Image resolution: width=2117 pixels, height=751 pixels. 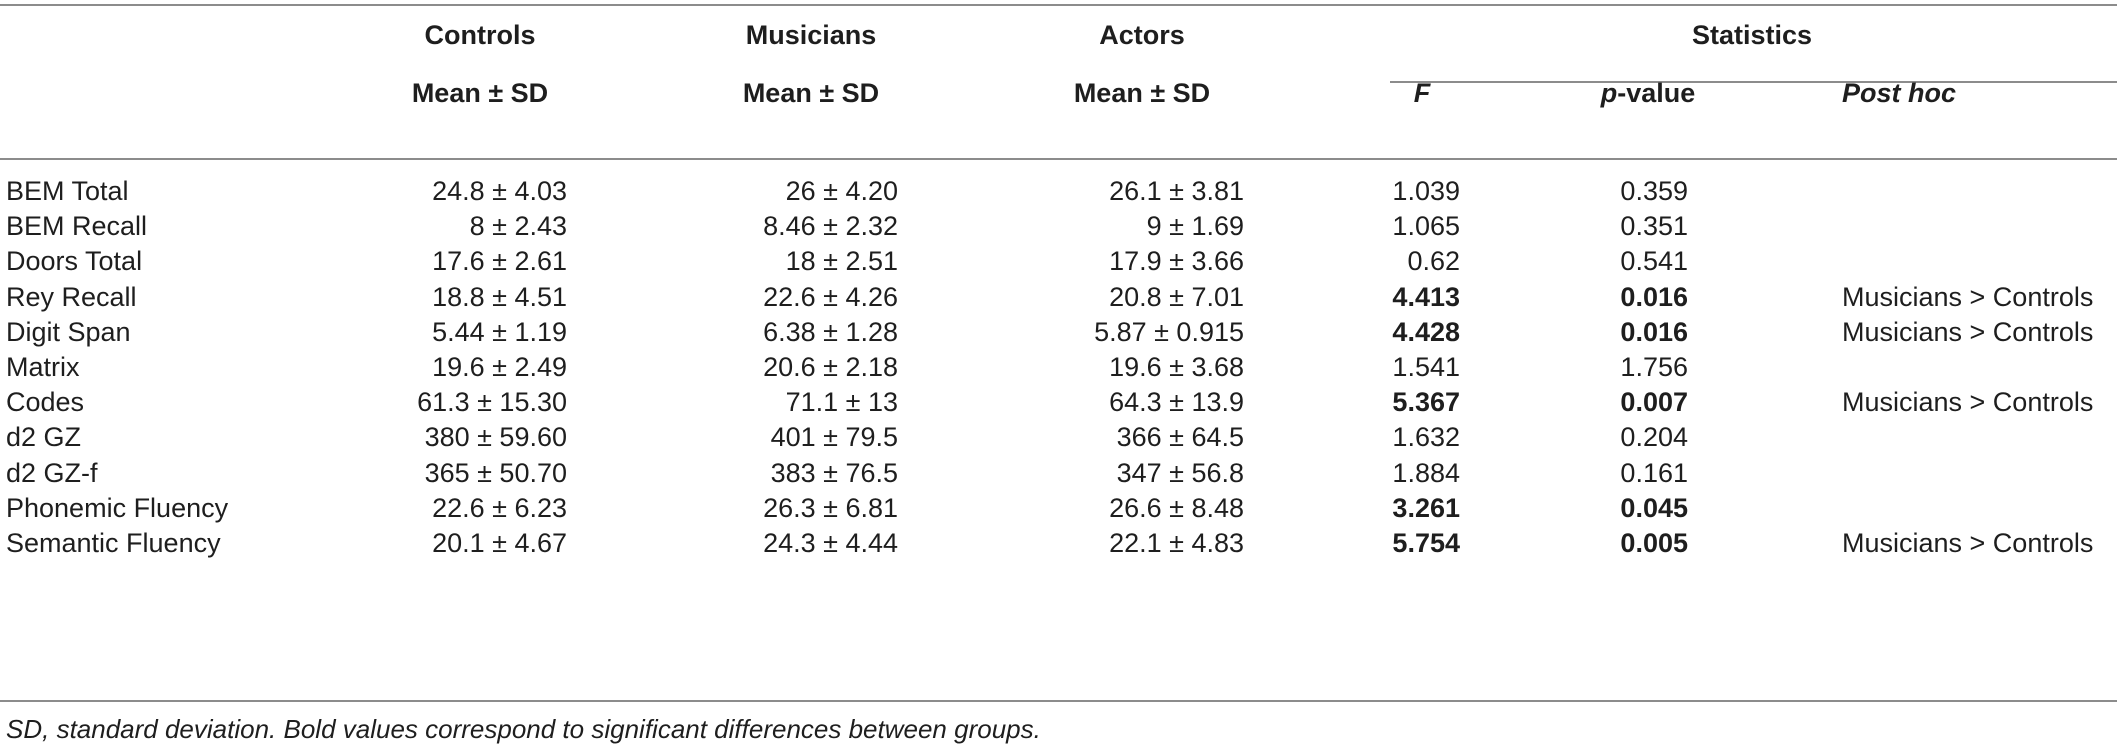 I want to click on cell-actors: 19.6 ± 3.68, so click(x=1176, y=367).